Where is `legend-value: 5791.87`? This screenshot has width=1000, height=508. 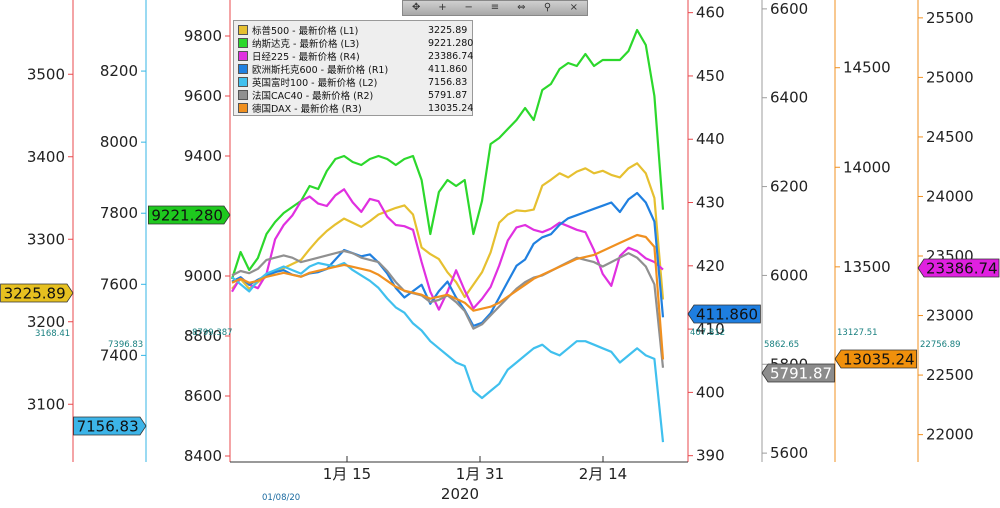 legend-value: 5791.87 is located at coordinates (448, 95).